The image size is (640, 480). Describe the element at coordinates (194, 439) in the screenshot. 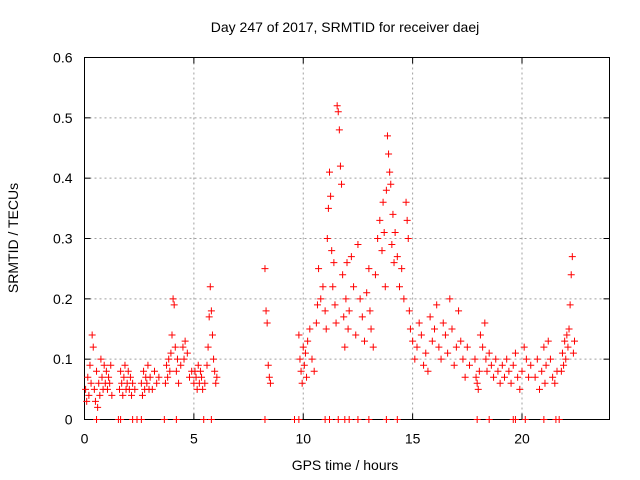

I see `x-tick-label: 5` at that location.